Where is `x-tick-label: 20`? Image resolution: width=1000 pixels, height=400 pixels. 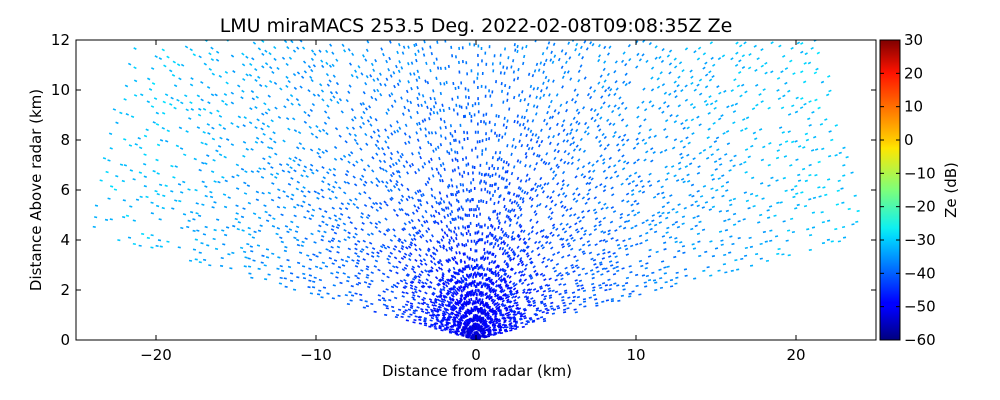 x-tick-label: 20 is located at coordinates (795, 355).